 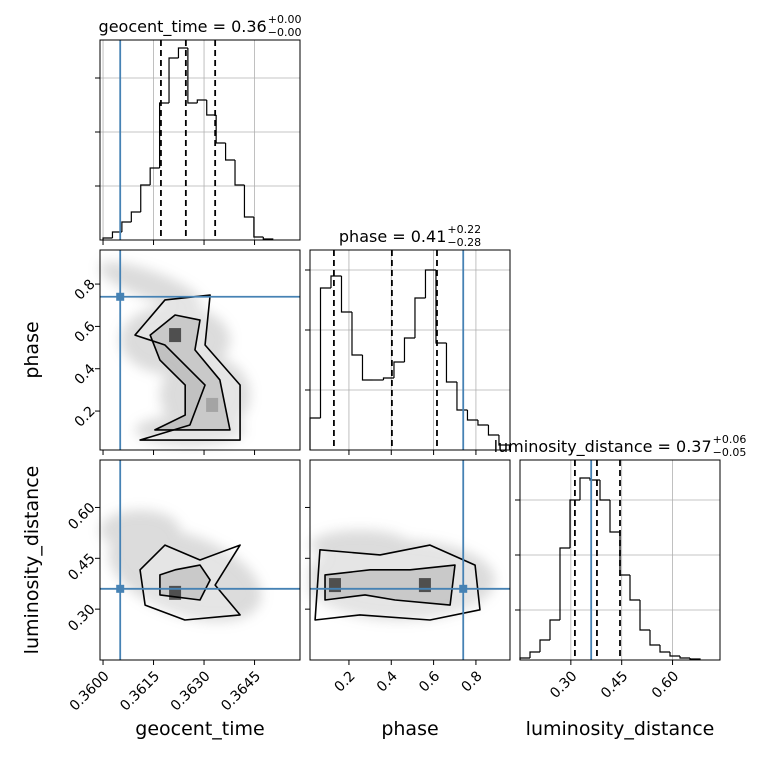 What do you see at coordinates (409, 729) in the screenshot?
I see `x-axis-label: phase` at bounding box center [409, 729].